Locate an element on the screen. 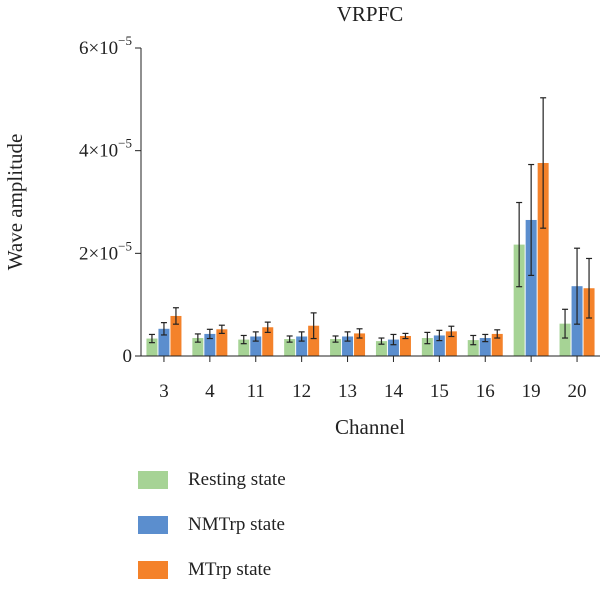 The image size is (600, 595). x-tick-label: 16 is located at coordinates (485, 391).